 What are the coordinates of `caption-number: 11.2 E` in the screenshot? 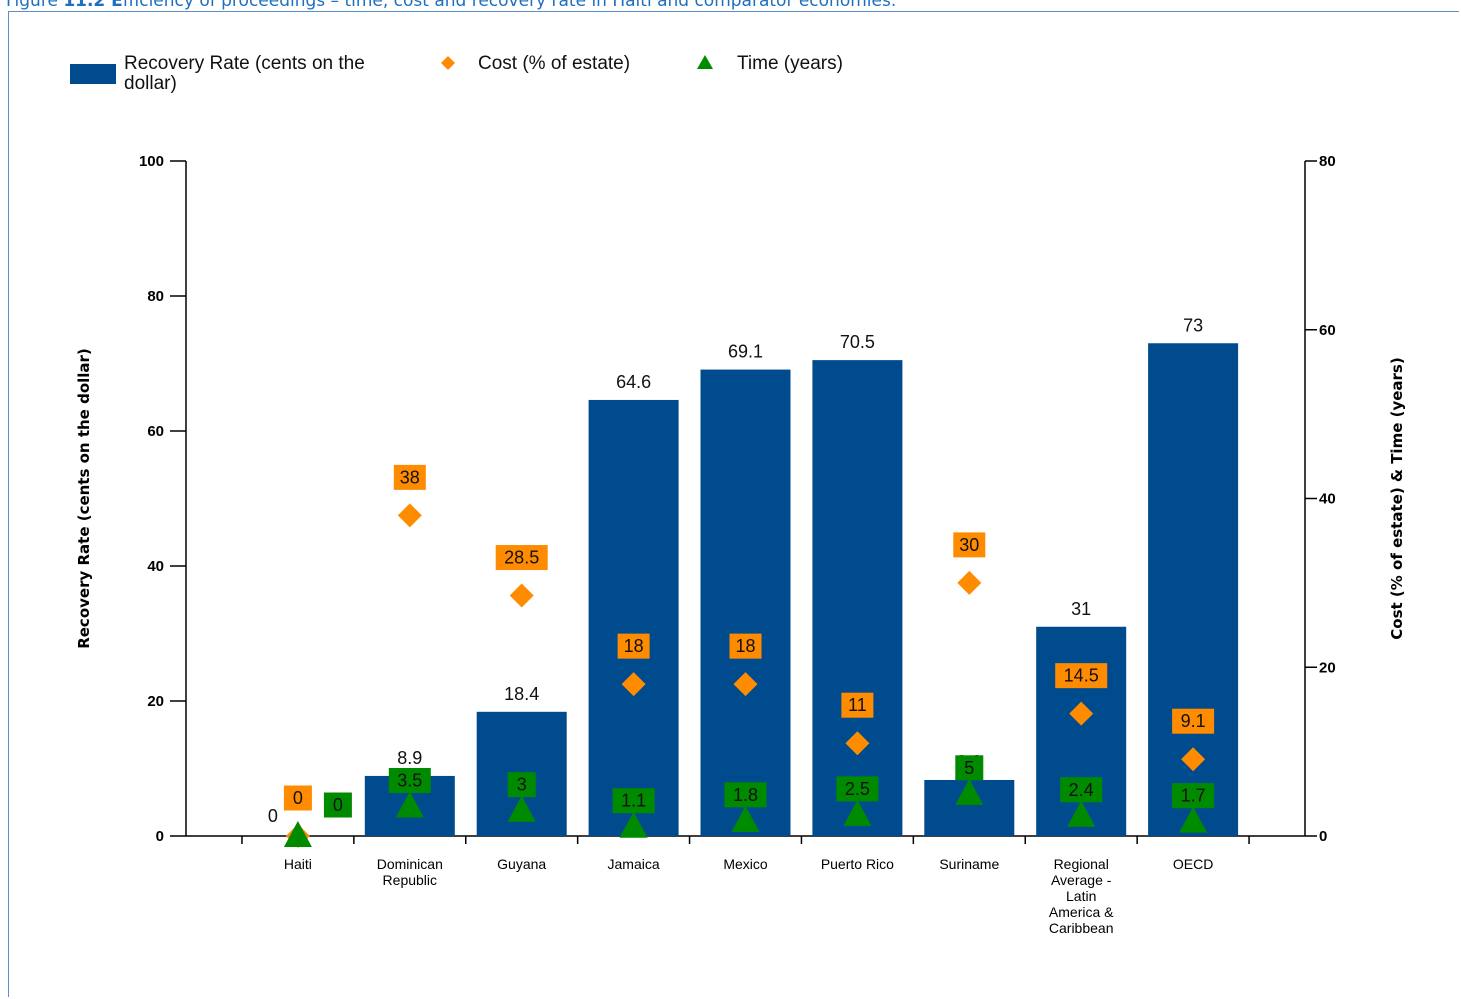 It's located at (93, 5).